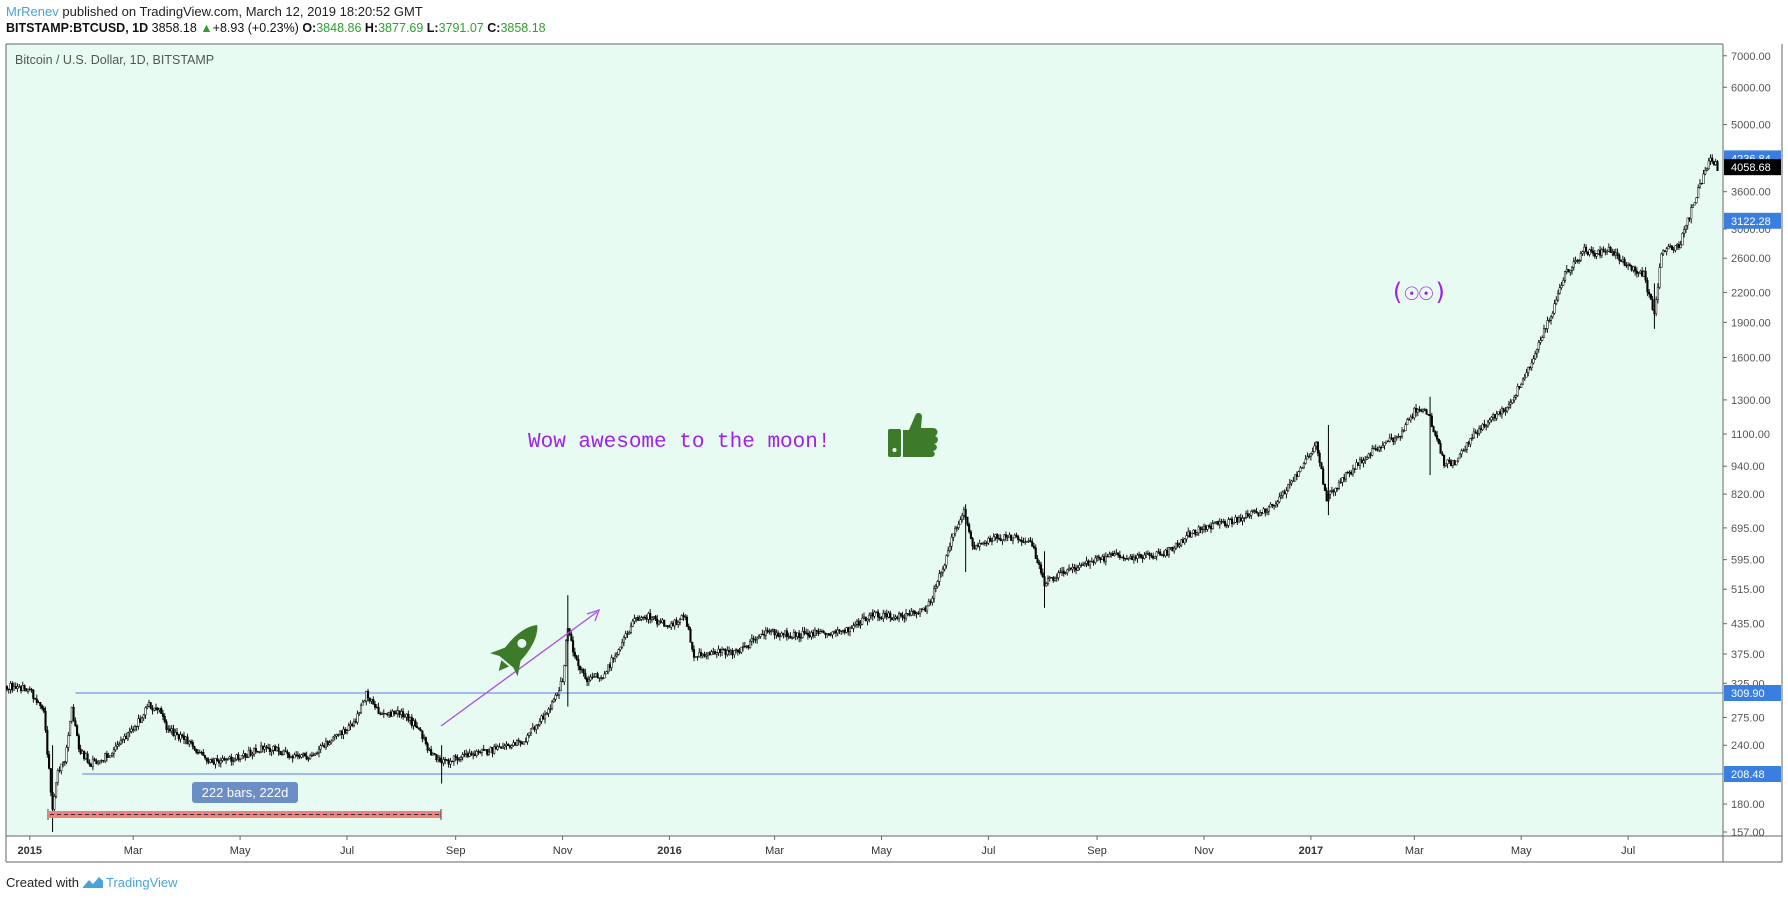  I want to click on y-tick-label: 5000.00, so click(1751, 126).